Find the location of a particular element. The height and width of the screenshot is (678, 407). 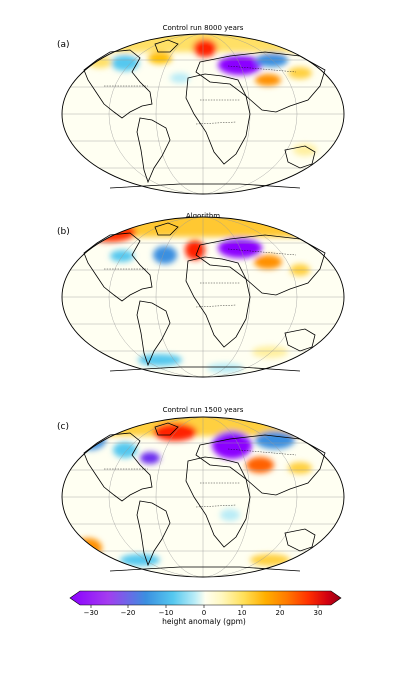

panel-a-title: Control run 8000 years is located at coordinates (203, 28).